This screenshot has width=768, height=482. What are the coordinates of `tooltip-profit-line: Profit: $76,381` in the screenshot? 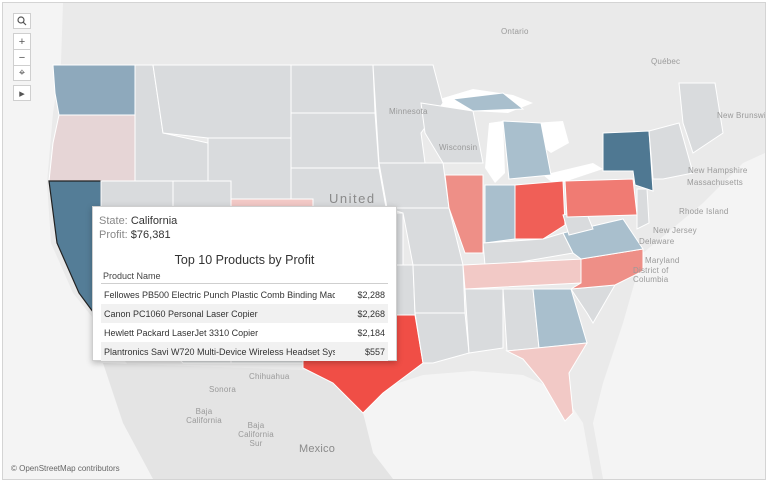 It's located at (135, 235).